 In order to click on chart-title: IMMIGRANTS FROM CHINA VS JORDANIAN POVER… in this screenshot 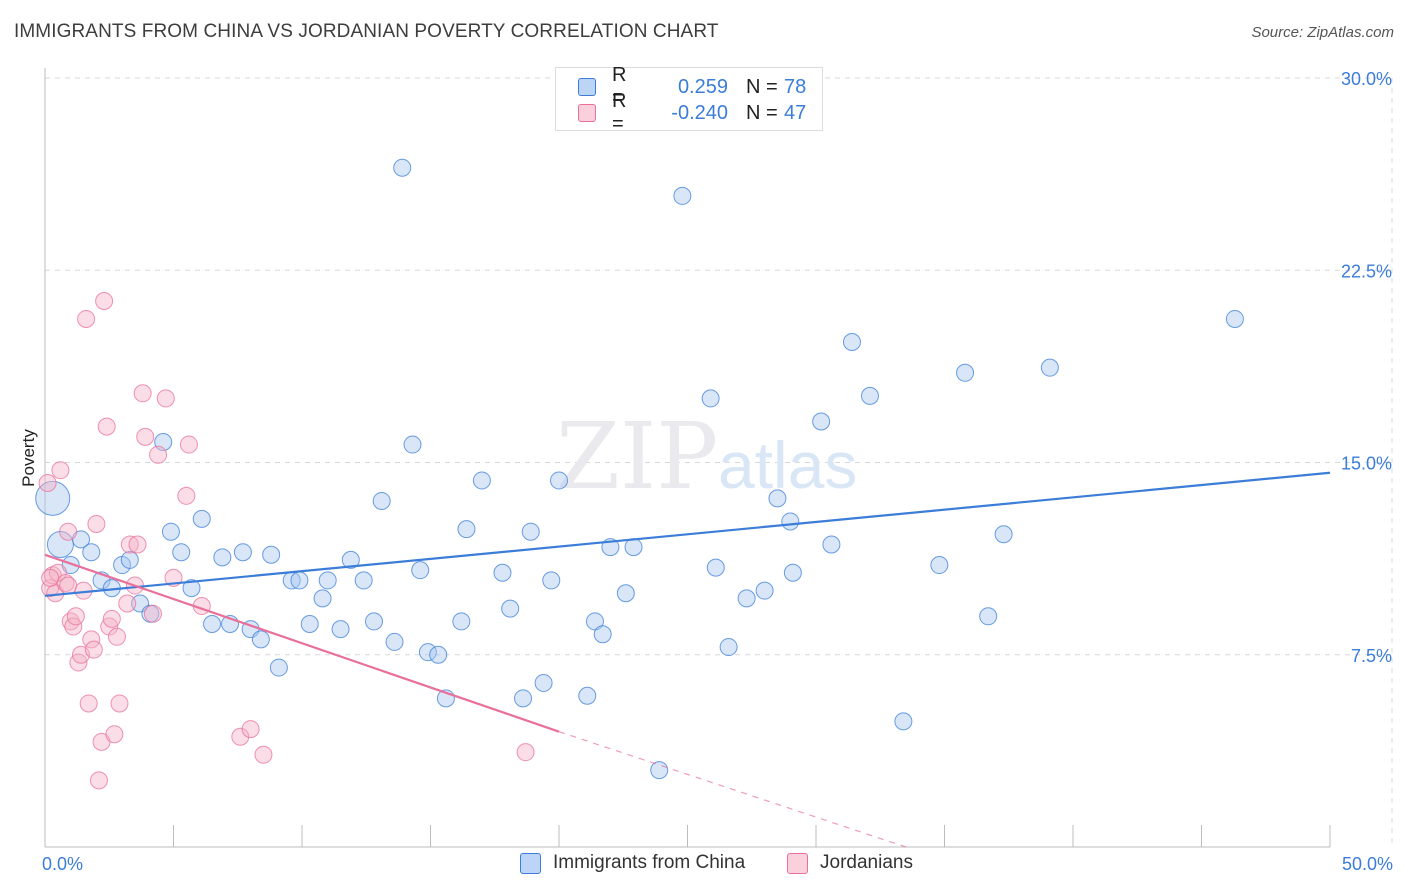, I will do `click(366, 31)`.